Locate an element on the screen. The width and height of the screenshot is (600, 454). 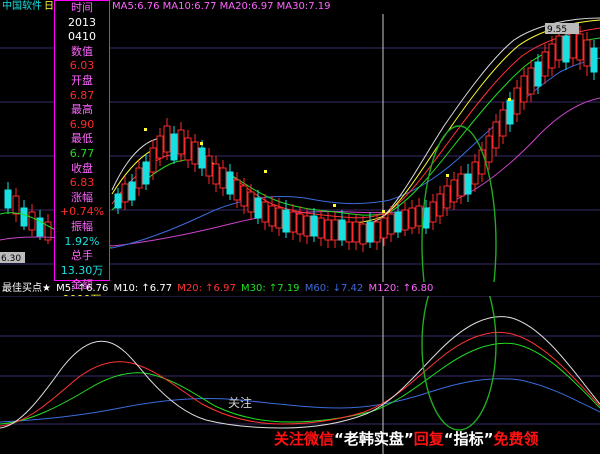
watermark-part-0: 关注微信 is located at coordinates (304, 439).